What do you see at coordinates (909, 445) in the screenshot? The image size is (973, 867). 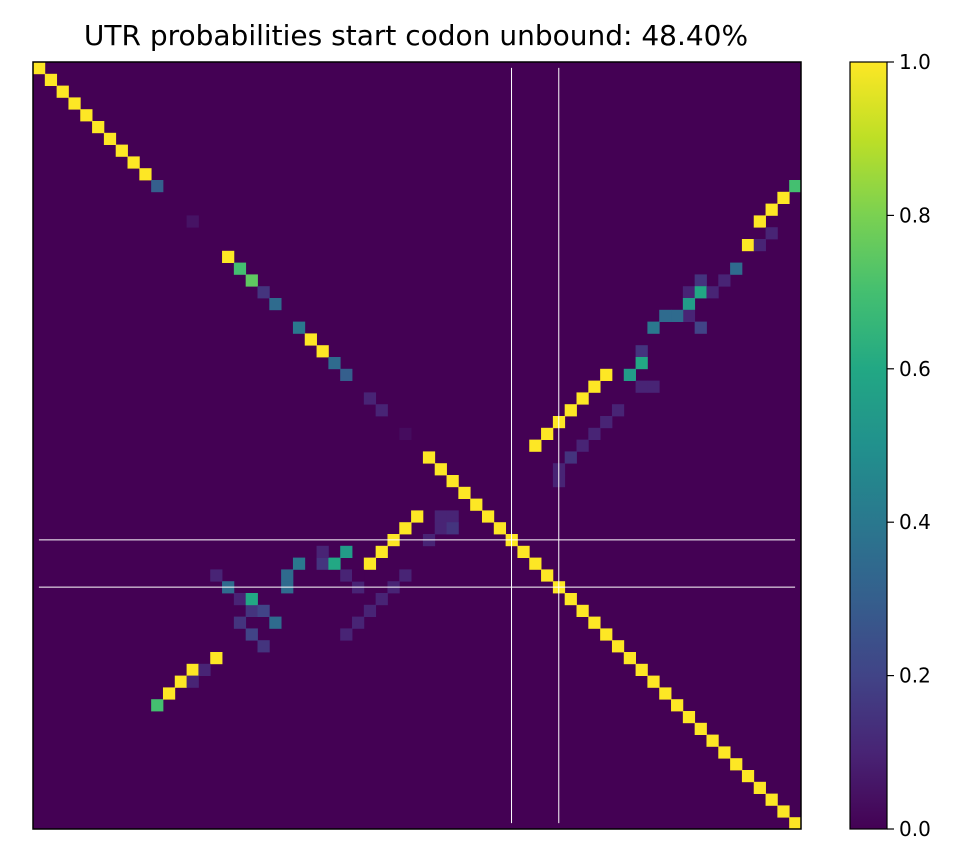 I see `colorbar-ticks: 0.0 0.2 0.4 0.6 0.8 1.0` at bounding box center [909, 445].